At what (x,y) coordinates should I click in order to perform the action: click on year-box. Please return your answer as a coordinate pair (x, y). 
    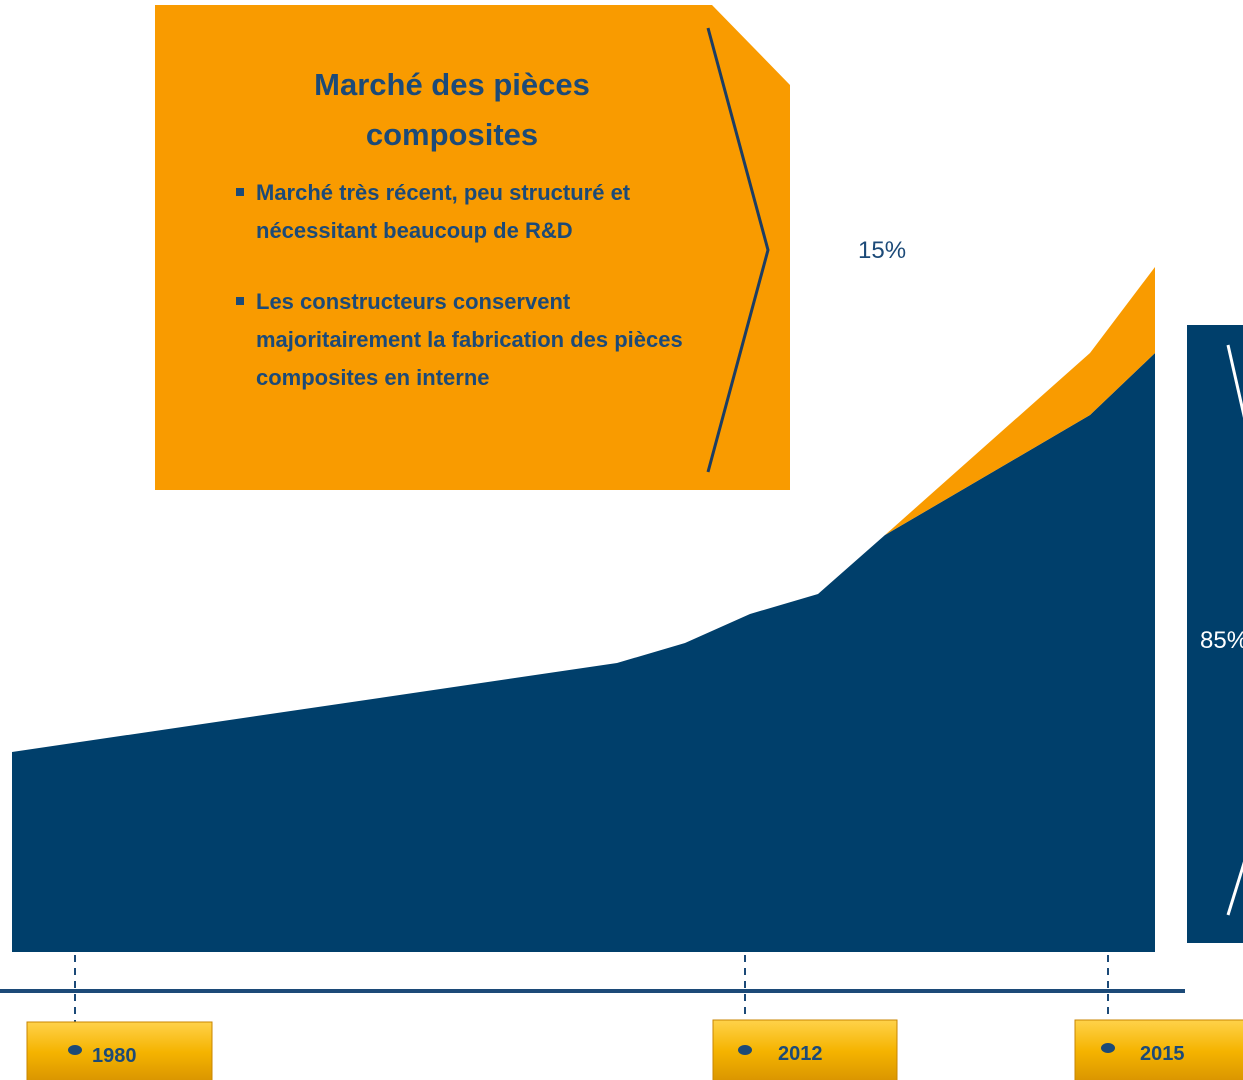
    Looking at the image, I should click on (119, 1050).